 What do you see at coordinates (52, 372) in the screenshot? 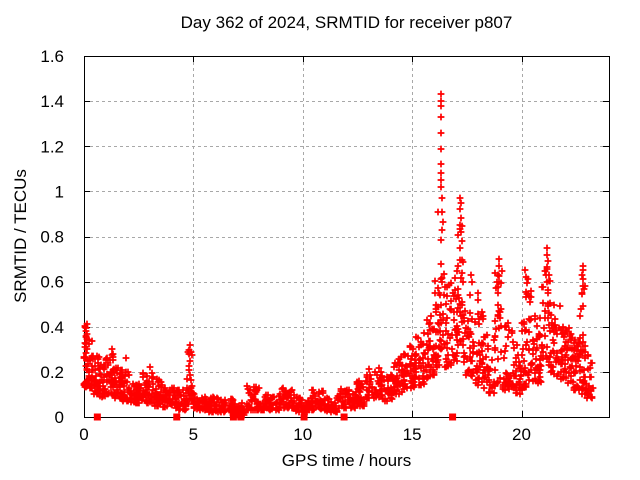
I see `y-tick-label: 0.2` at bounding box center [52, 372].